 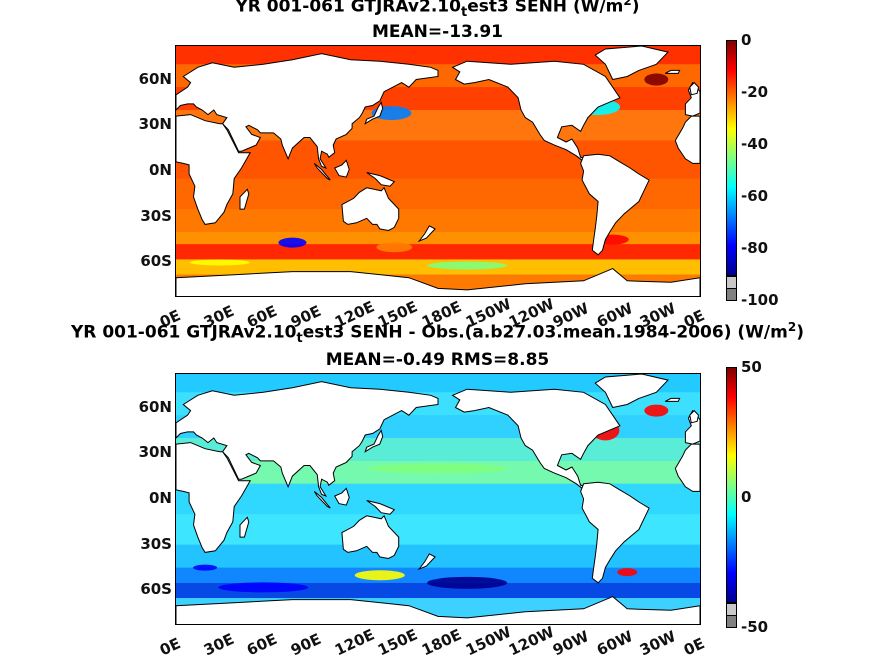 What do you see at coordinates (731, 485) in the screenshot?
I see `panel2-colorbar` at bounding box center [731, 485].